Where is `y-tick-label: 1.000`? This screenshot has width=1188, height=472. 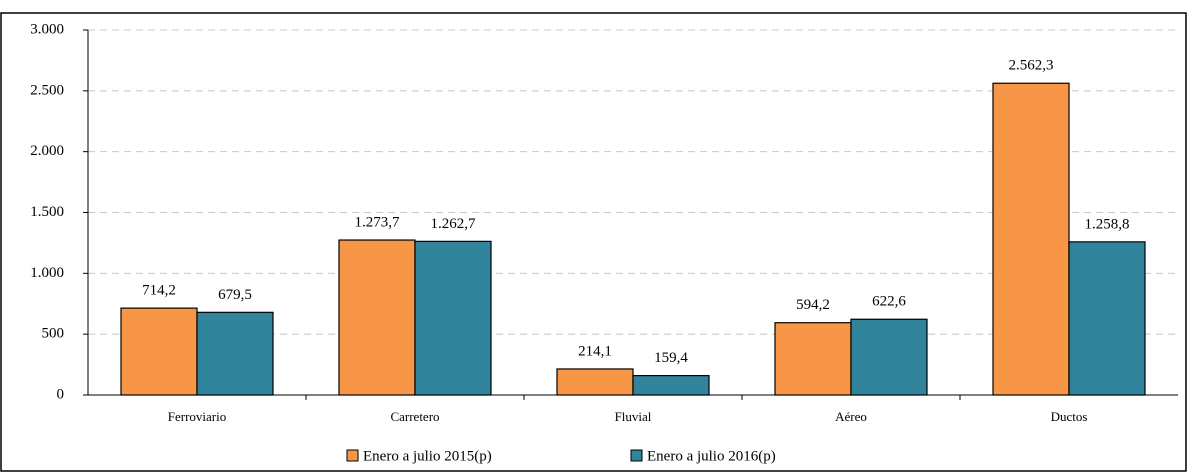 y-tick-label: 1.000 is located at coordinates (47, 273).